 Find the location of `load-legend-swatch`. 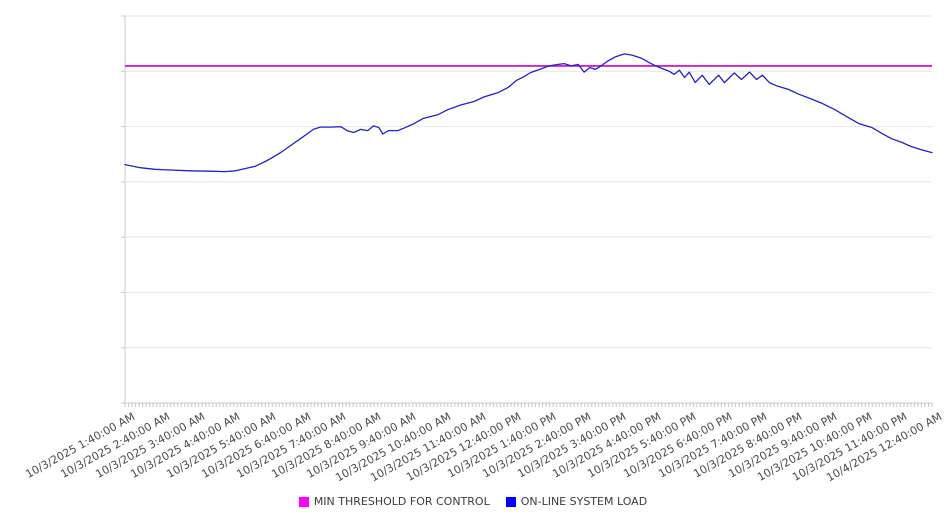

load-legend-swatch is located at coordinates (510, 501).